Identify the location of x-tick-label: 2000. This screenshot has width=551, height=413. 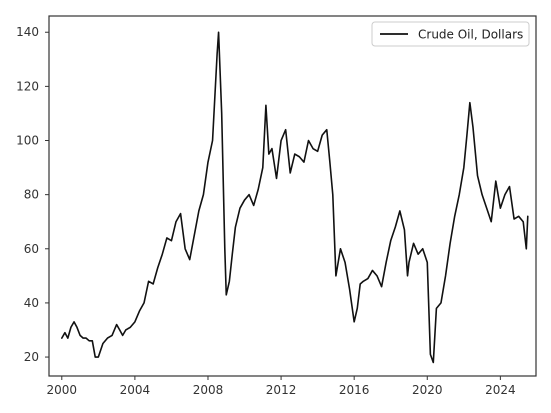
(62, 390).